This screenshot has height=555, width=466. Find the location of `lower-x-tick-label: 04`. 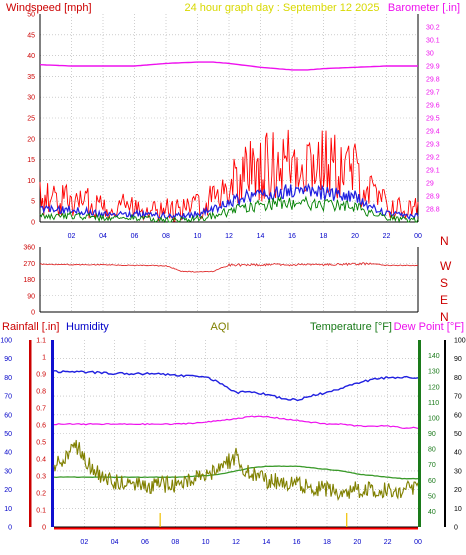

lower-x-tick-label: 04 is located at coordinates (115, 542).